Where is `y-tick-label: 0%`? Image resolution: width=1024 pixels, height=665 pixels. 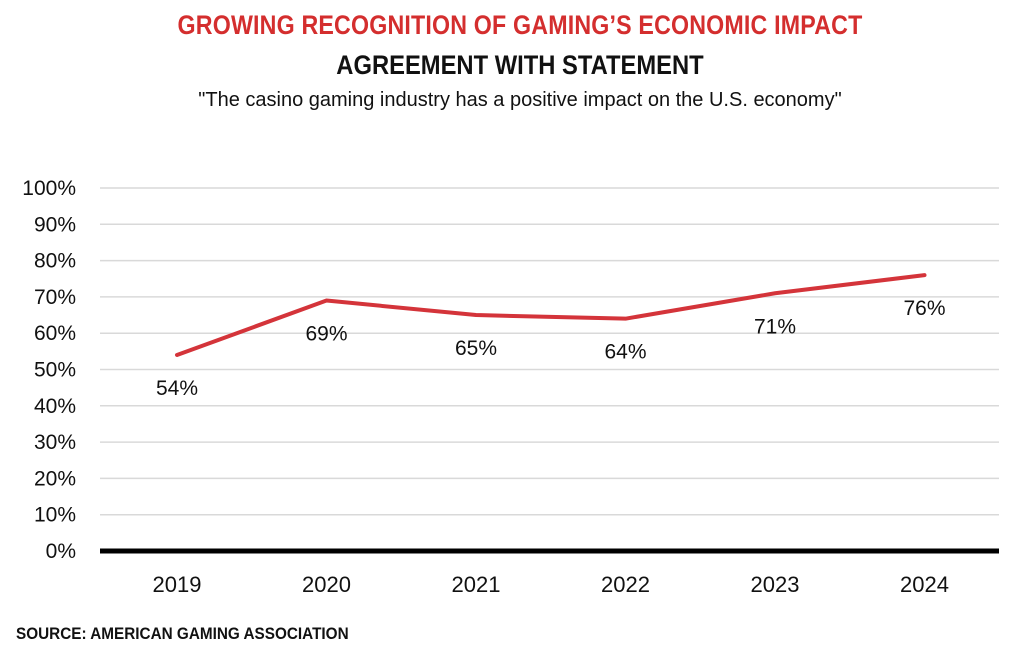
y-tick-label: 0% is located at coordinates (61, 551).